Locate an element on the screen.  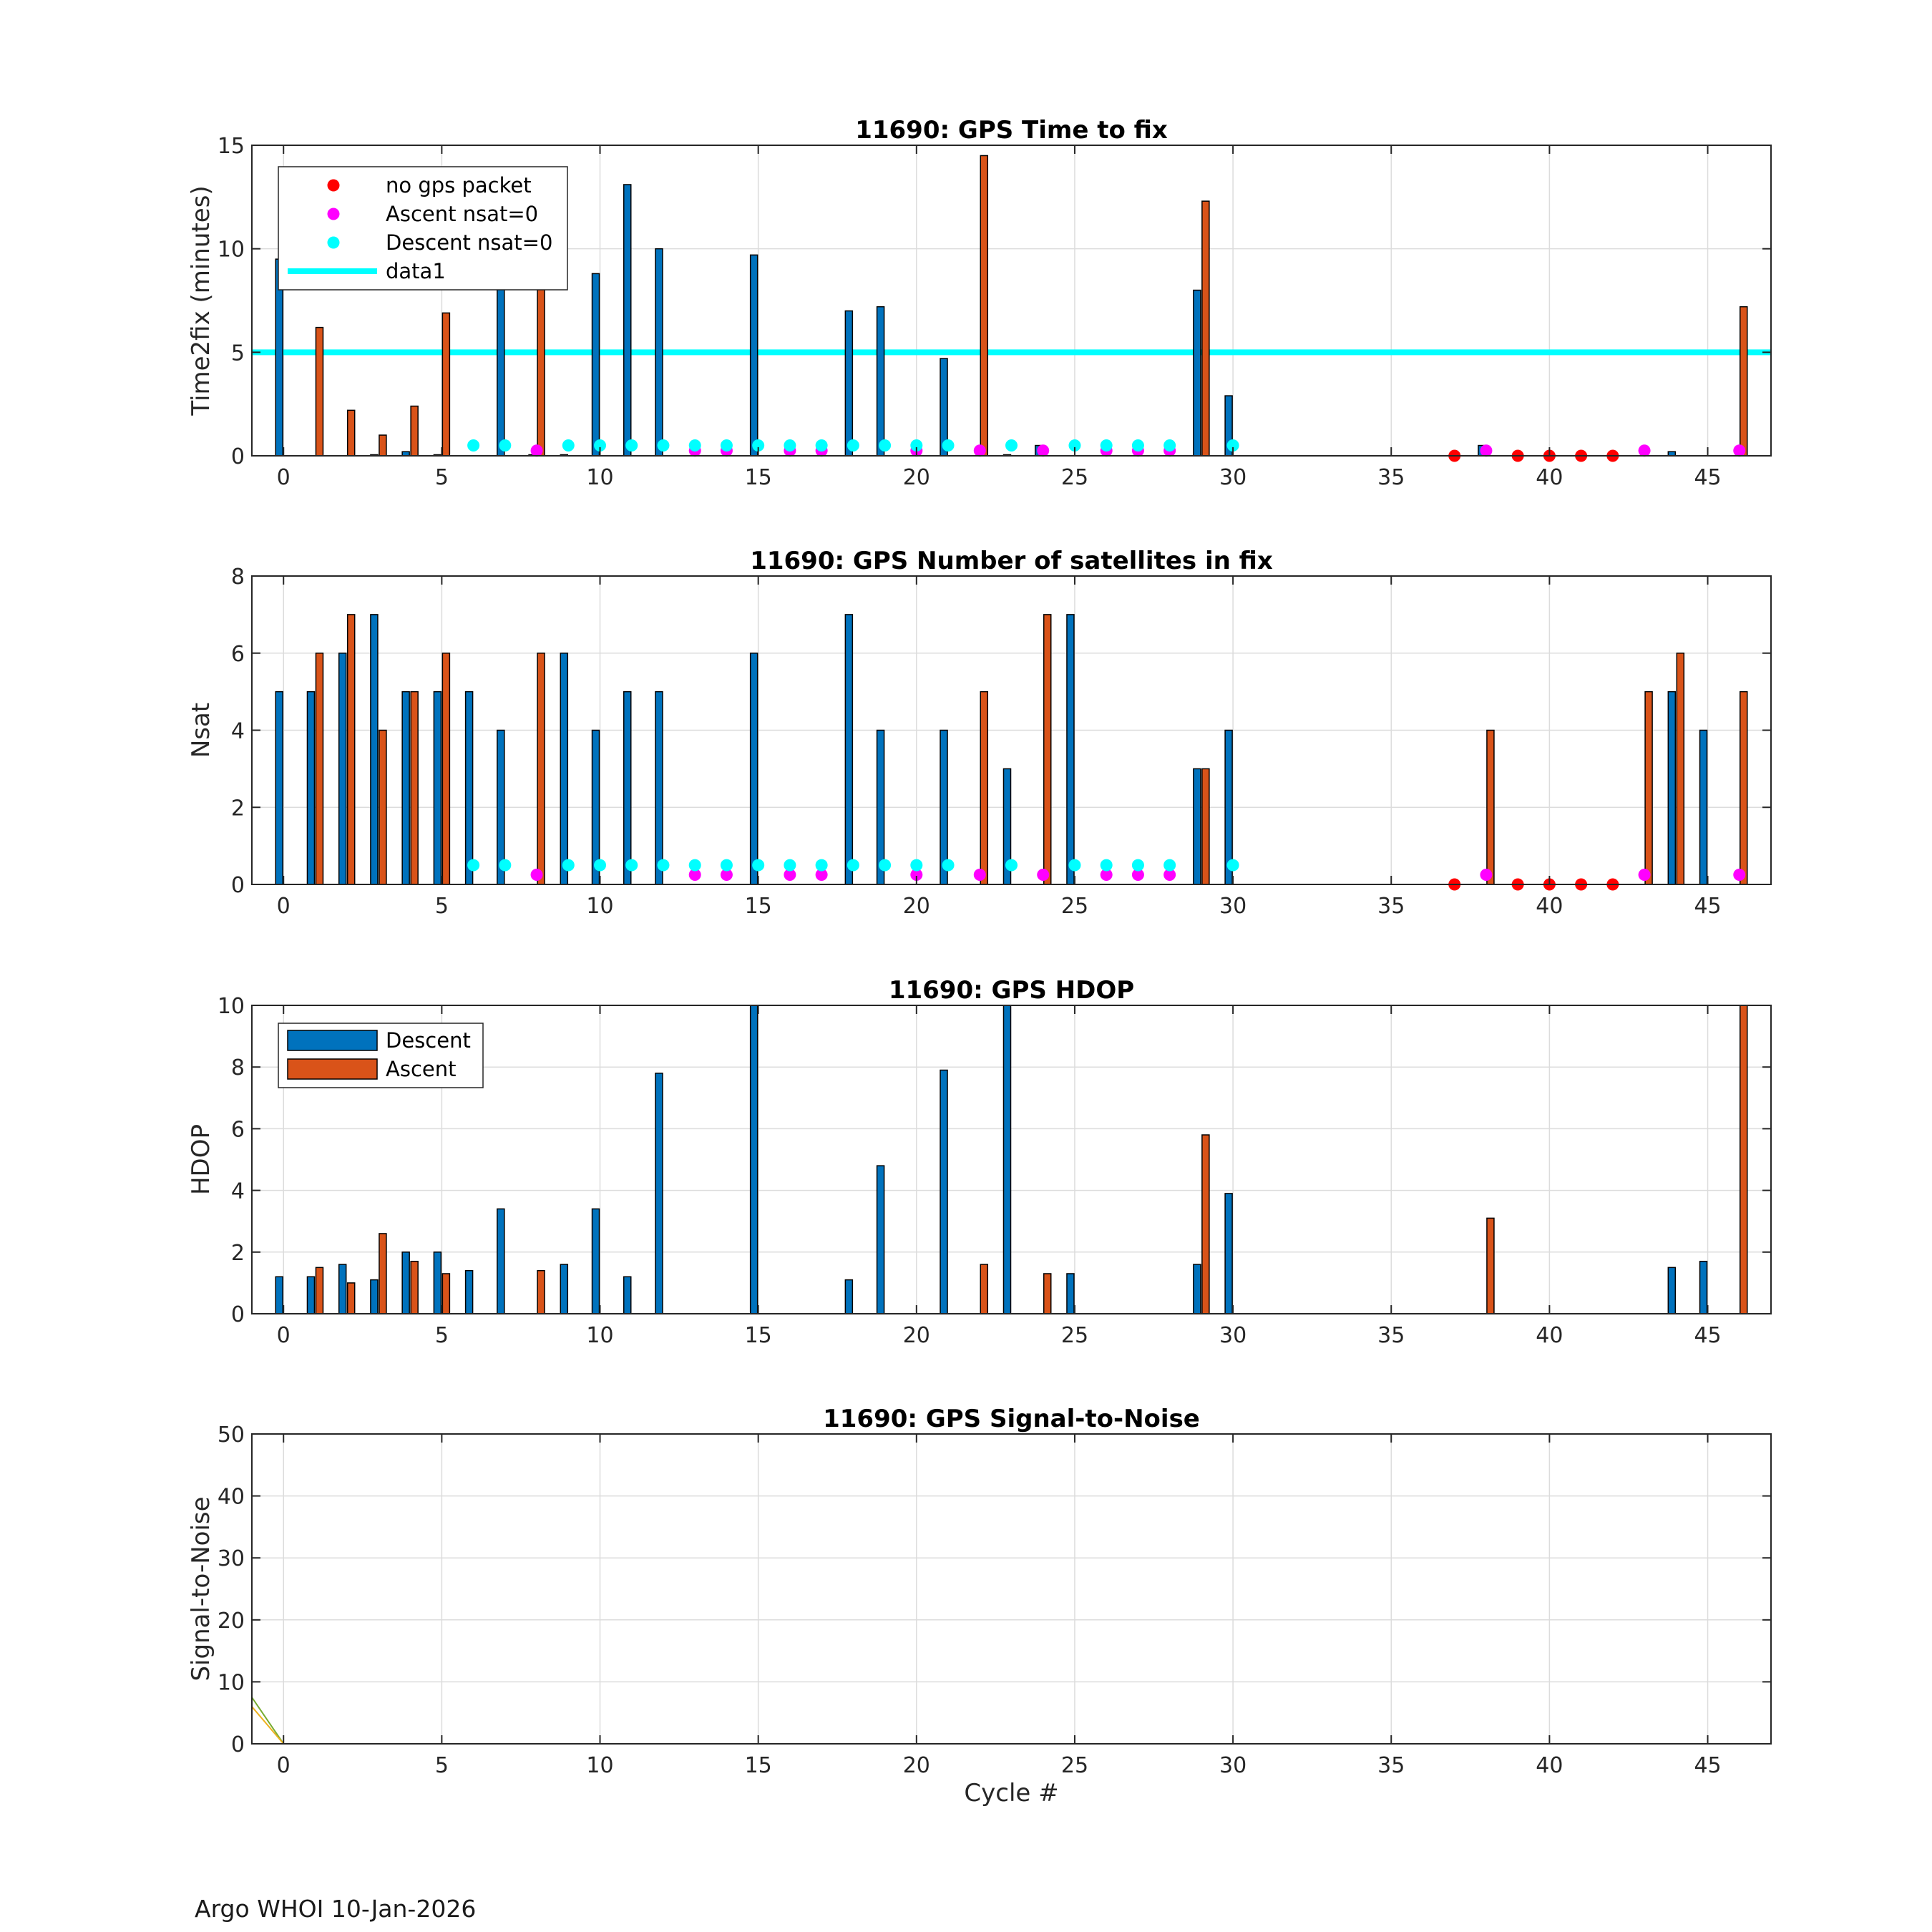
plot-area is located at coordinates (1011, 1159).